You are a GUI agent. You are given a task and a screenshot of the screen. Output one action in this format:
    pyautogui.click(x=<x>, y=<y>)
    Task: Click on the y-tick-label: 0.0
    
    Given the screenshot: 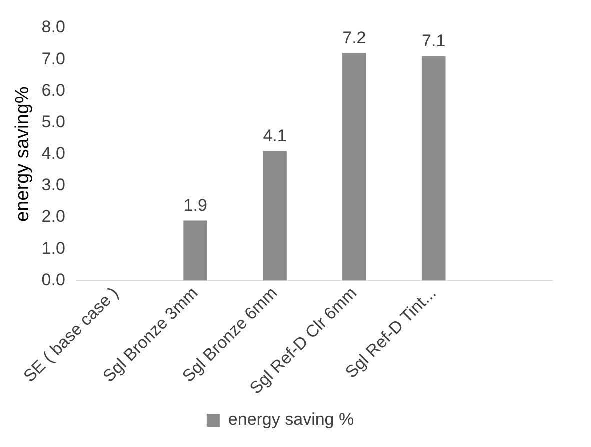 What is the action you would take?
    pyautogui.click(x=54, y=280)
    